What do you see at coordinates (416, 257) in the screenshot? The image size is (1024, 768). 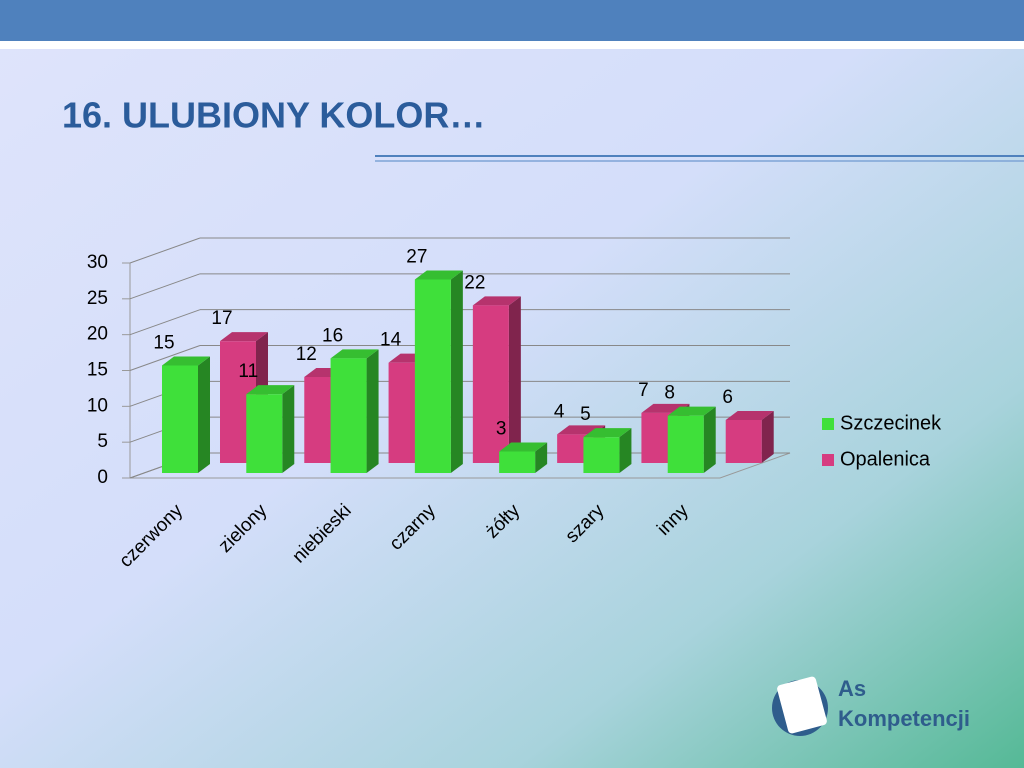 I see `value-label: 27` at bounding box center [416, 257].